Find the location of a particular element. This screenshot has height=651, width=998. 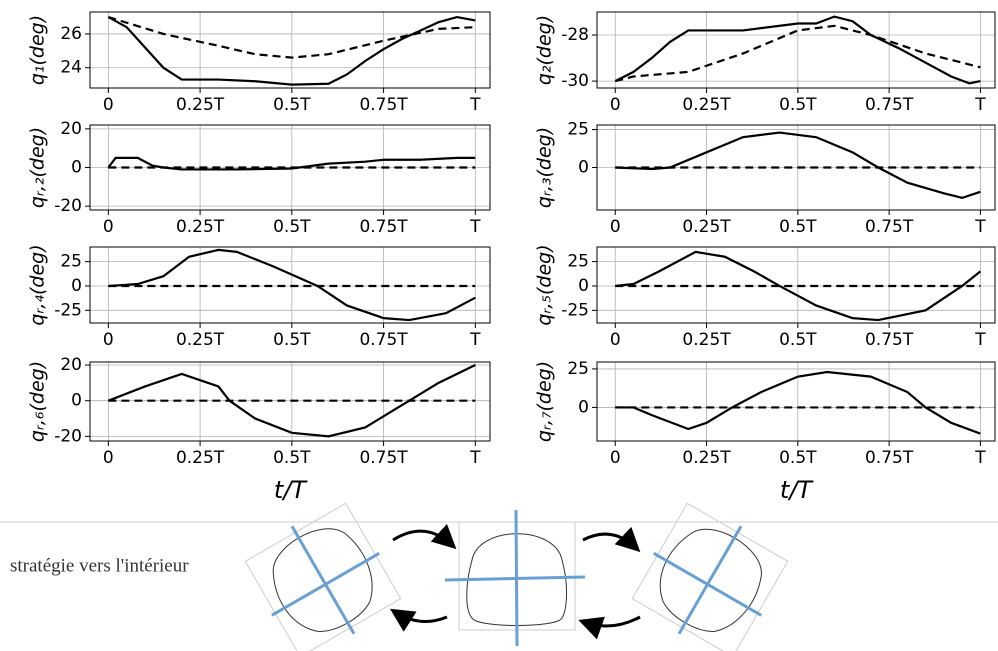

strategy-diagram is located at coordinates (516, 576).